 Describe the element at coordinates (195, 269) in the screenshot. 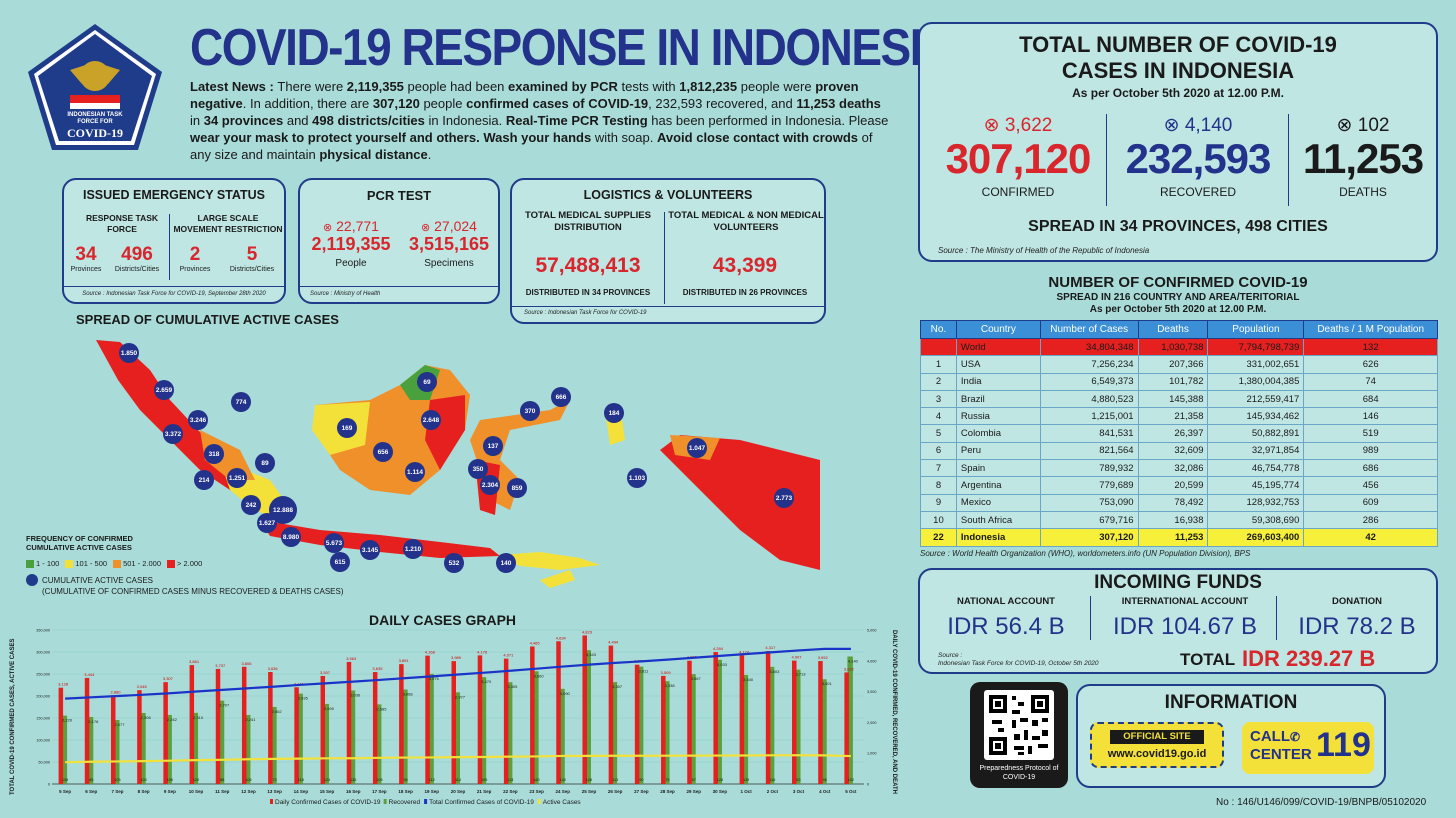

I see `emergency-c3-lbl: Provinces` at that location.